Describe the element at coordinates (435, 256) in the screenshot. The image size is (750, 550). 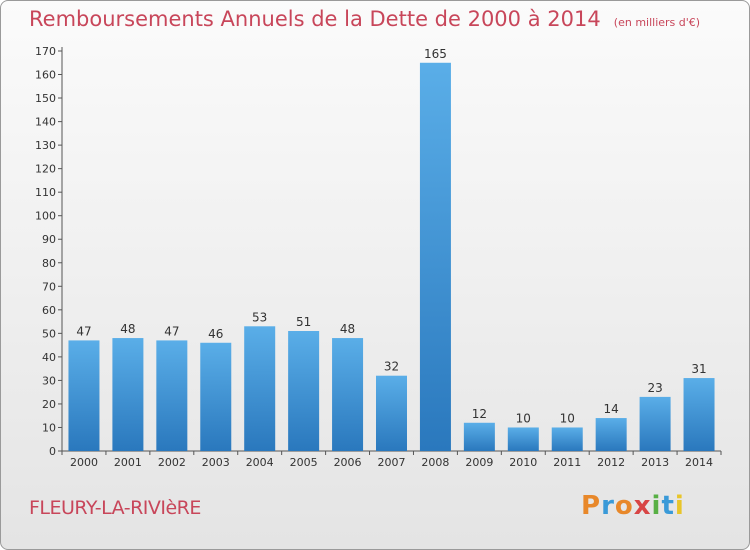
I see `bar-2008` at that location.